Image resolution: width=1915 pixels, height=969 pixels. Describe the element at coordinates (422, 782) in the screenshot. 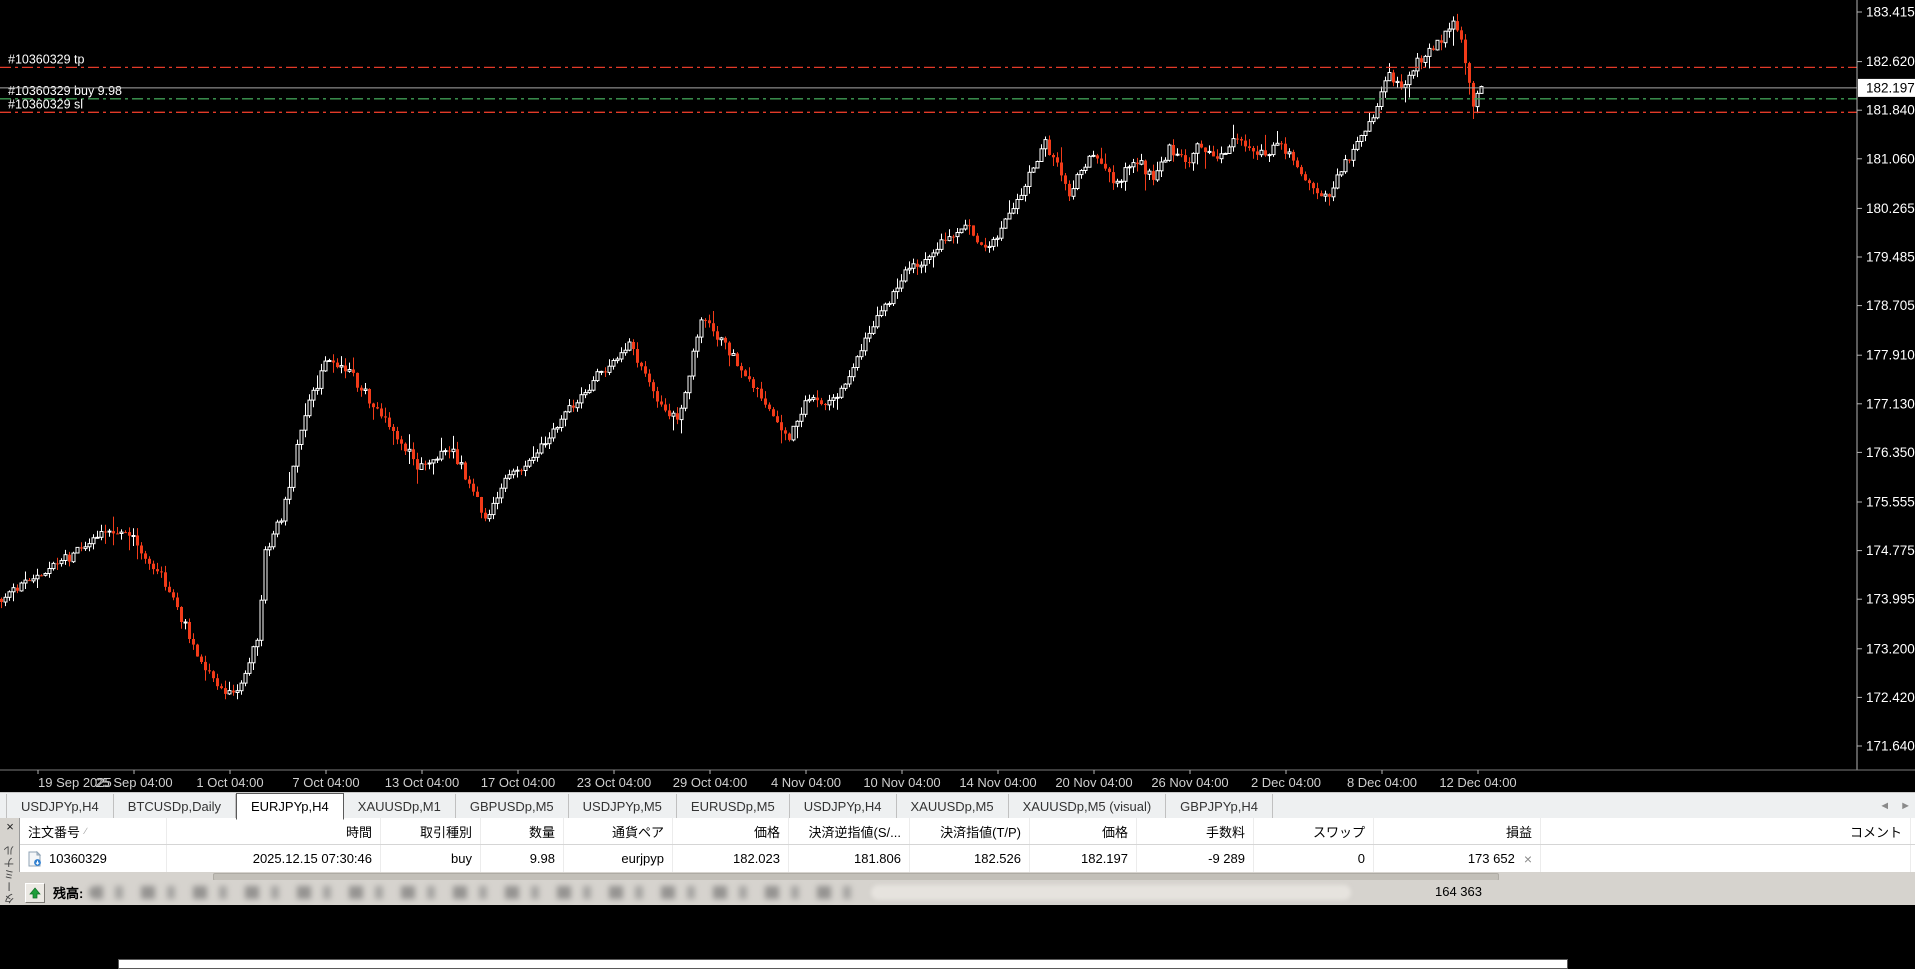

I see `date-tick: 13 Oct 04:00` at that location.